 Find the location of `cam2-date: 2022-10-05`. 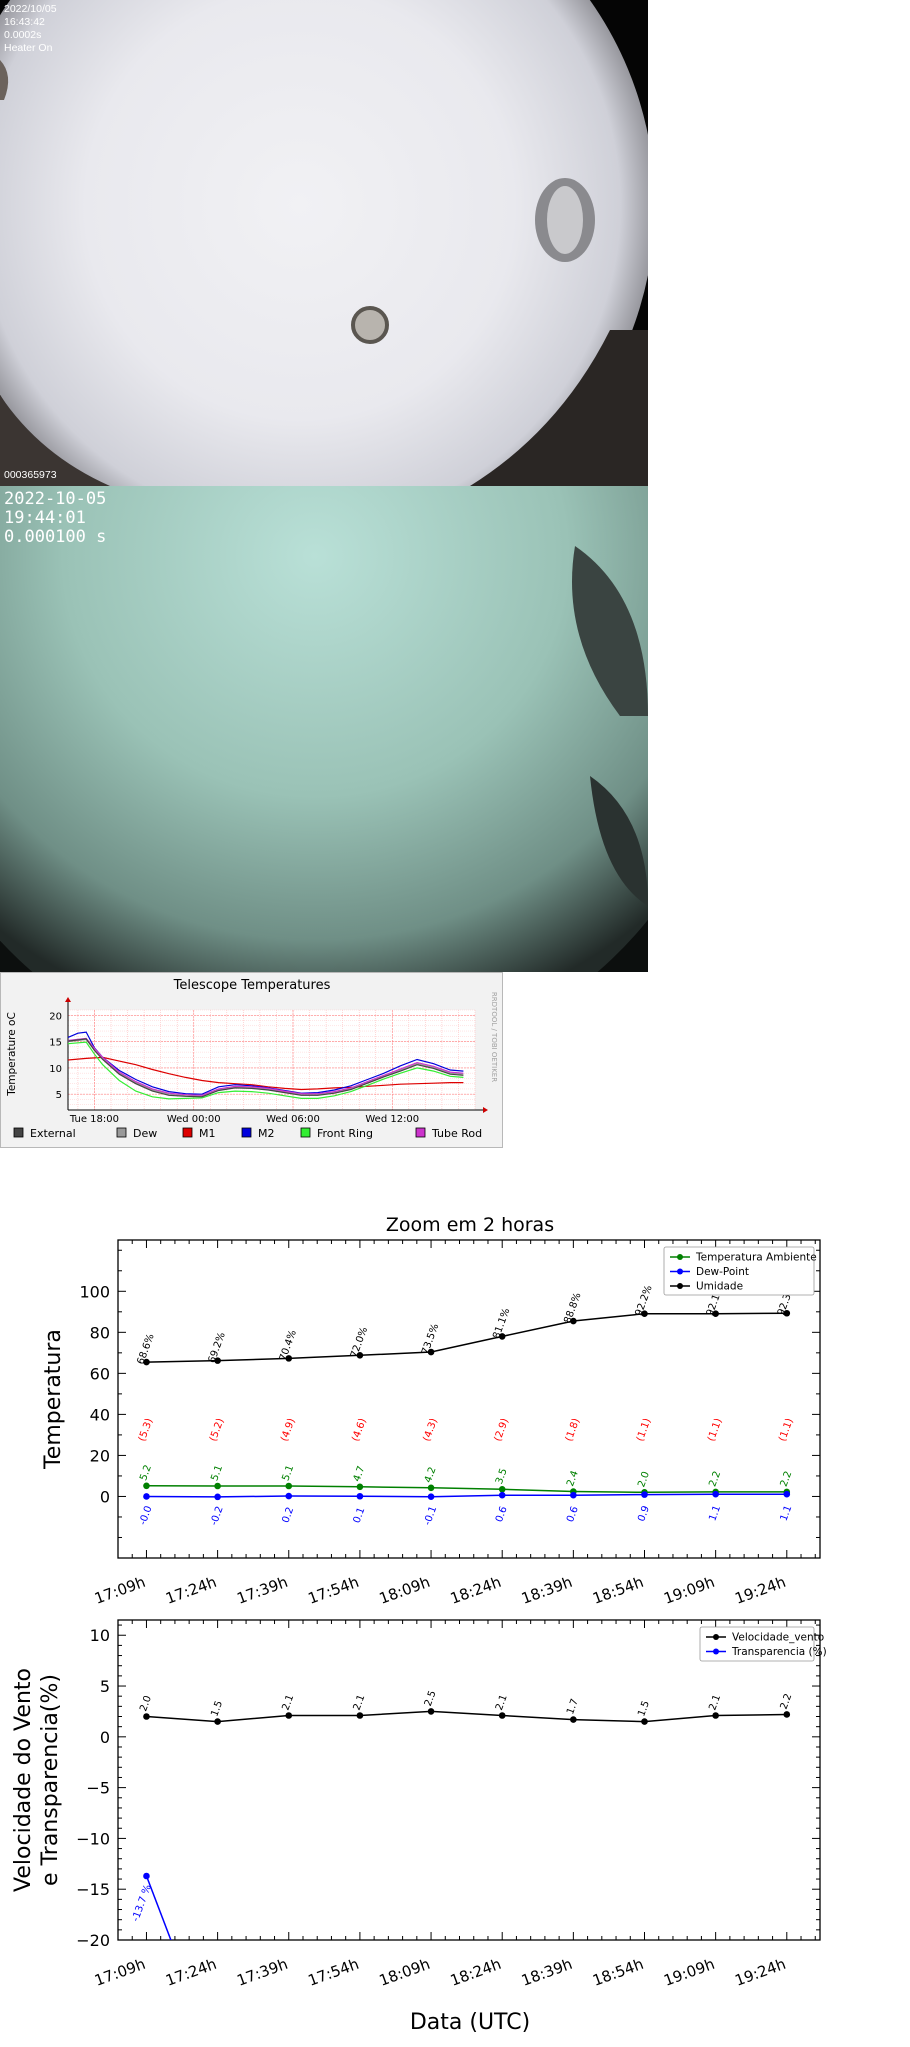

cam2-date: 2022-10-05 is located at coordinates (55, 499).